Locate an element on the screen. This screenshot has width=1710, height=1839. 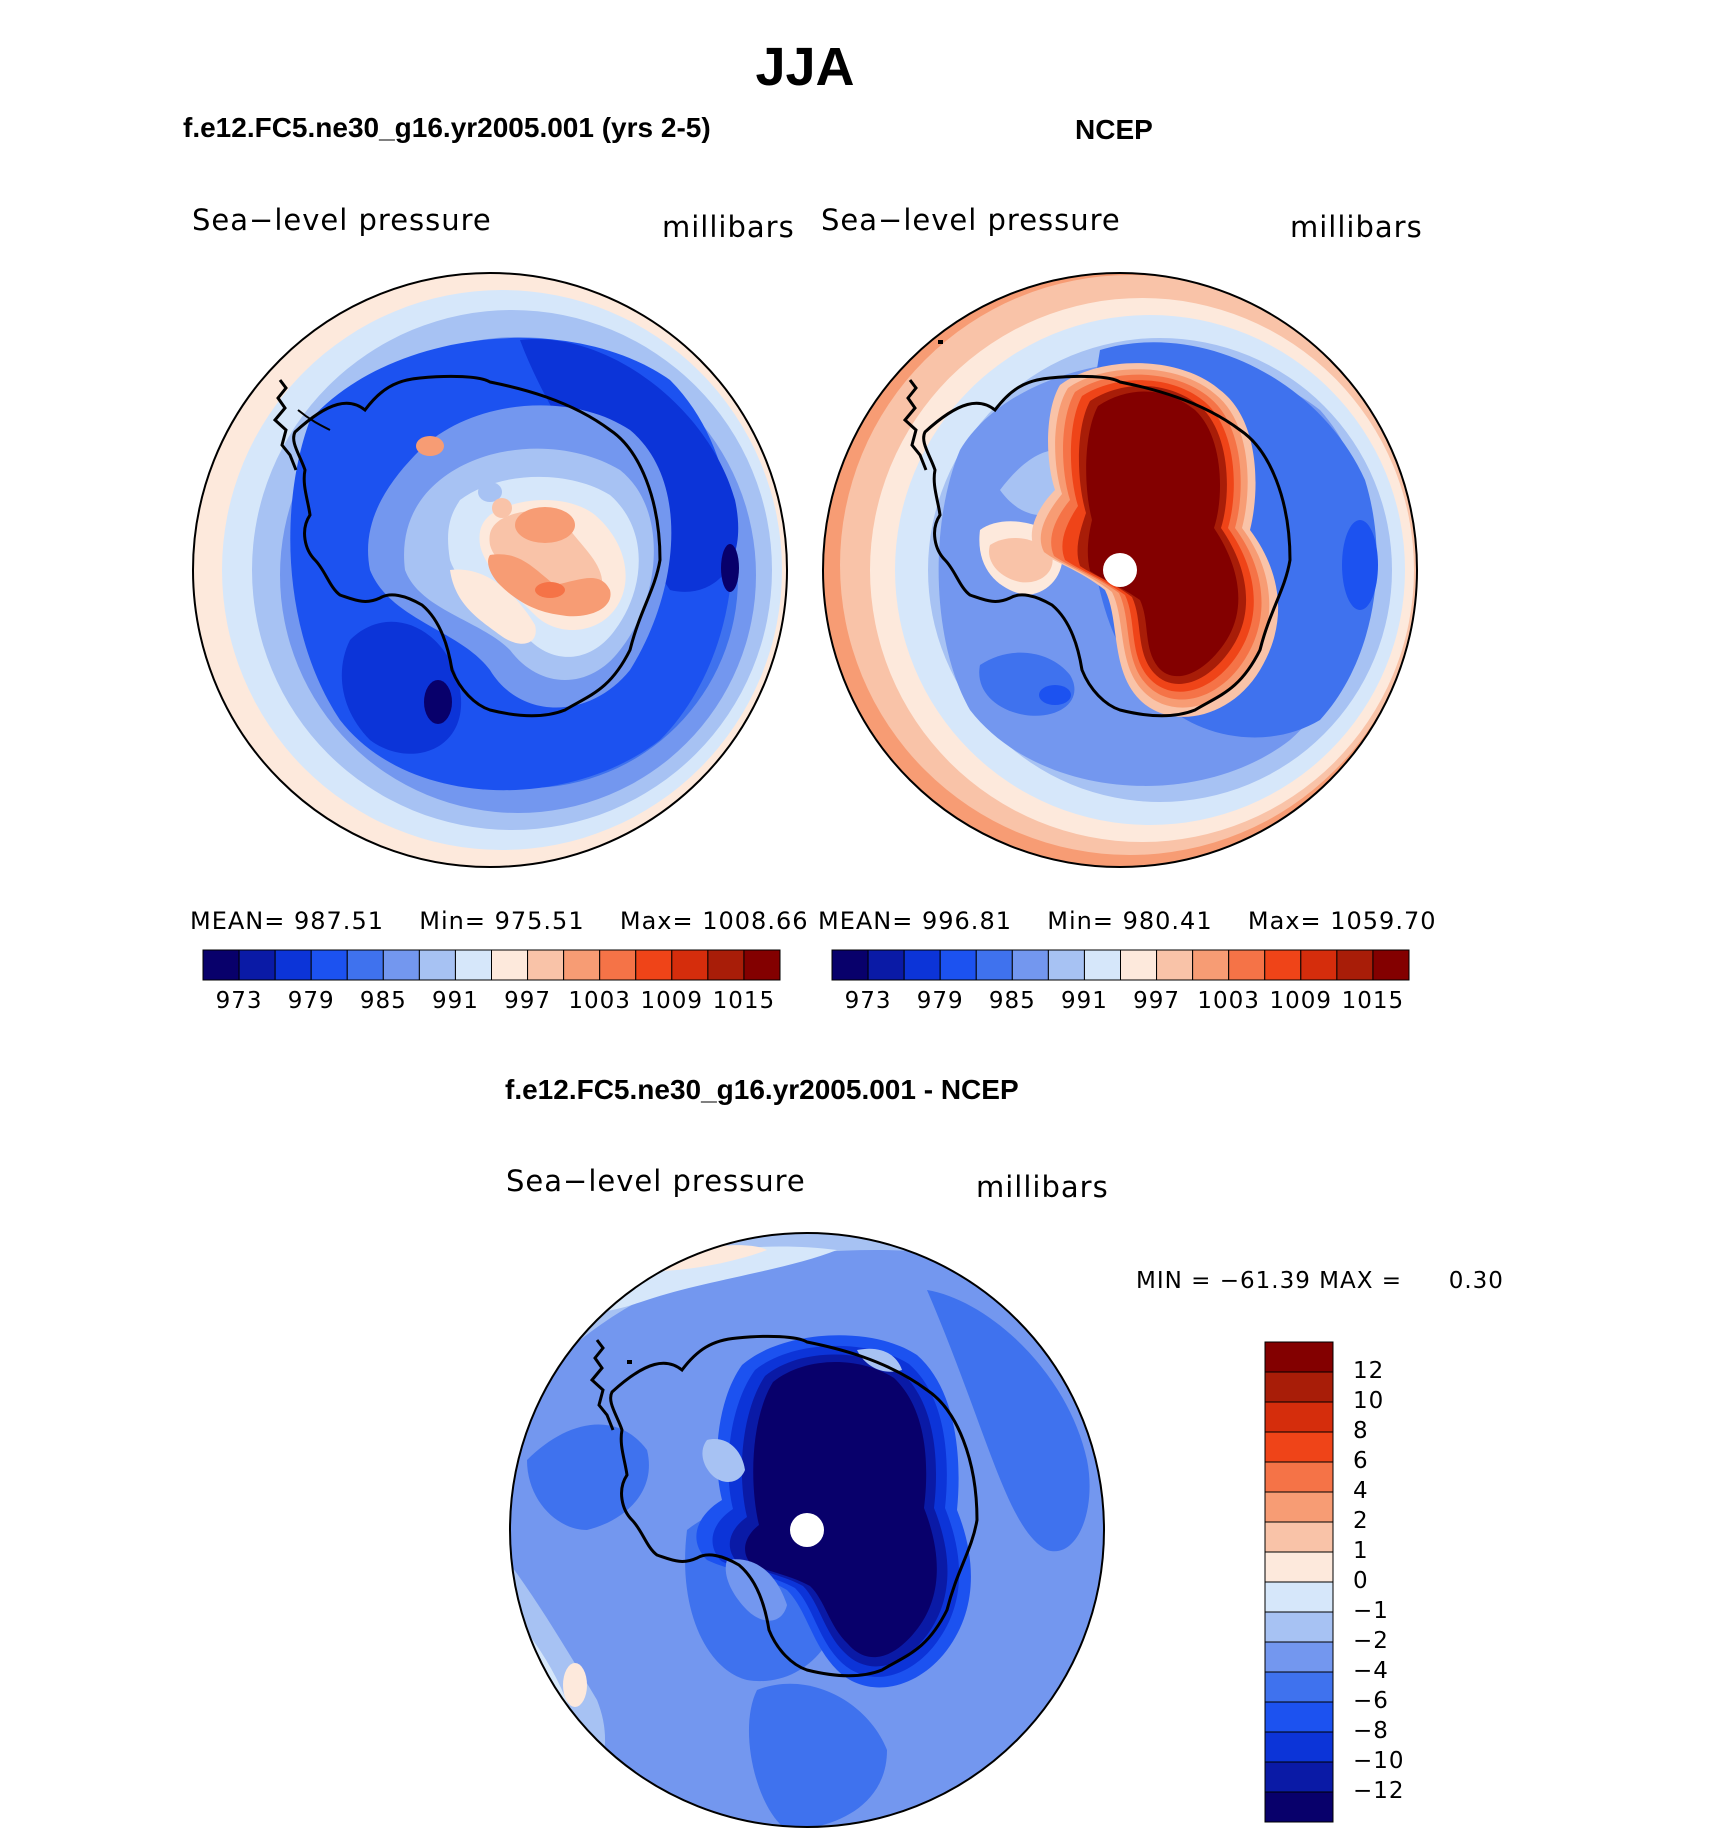
colorbar-tick-label: 10 is located at coordinates (1369, 1401).